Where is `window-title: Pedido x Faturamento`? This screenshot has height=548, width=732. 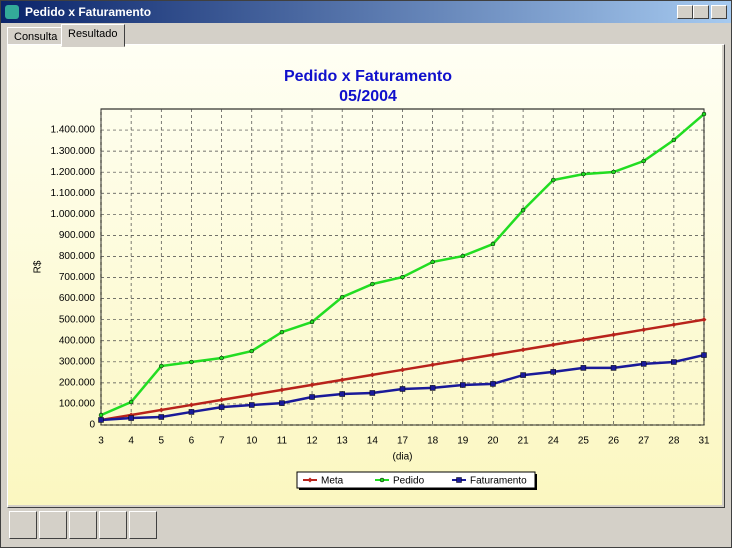 window-title: Pedido x Faturamento is located at coordinates (88, 12).